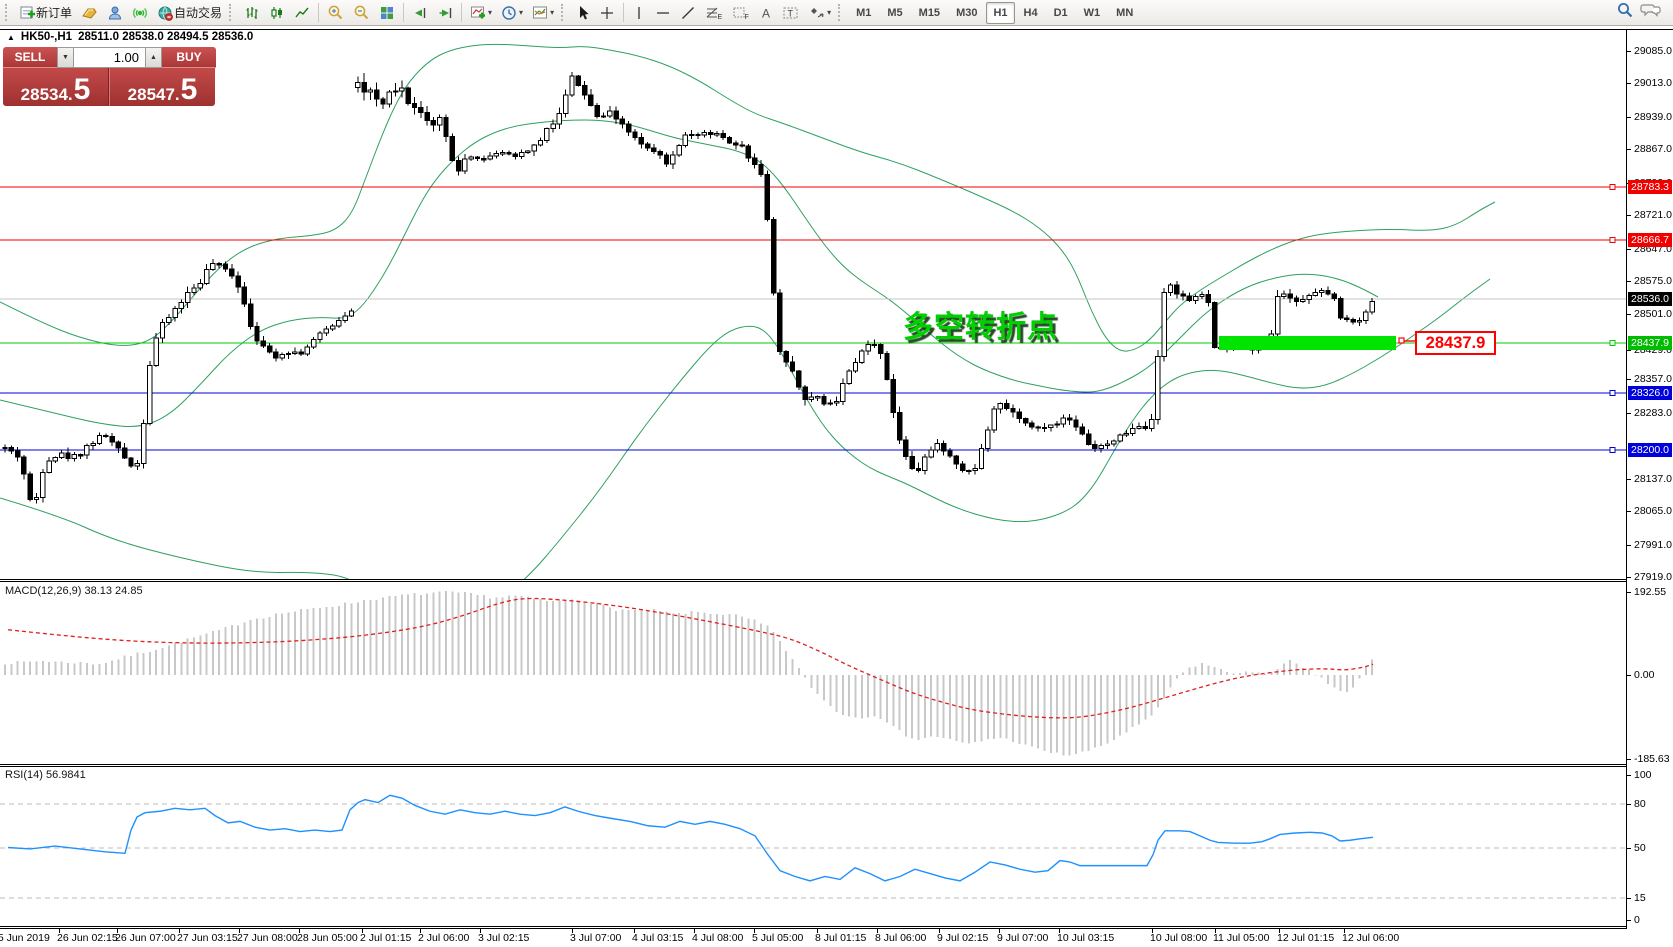 This screenshot has height=947, width=1673. I want to click on grid-icon: F, so click(741, 13).